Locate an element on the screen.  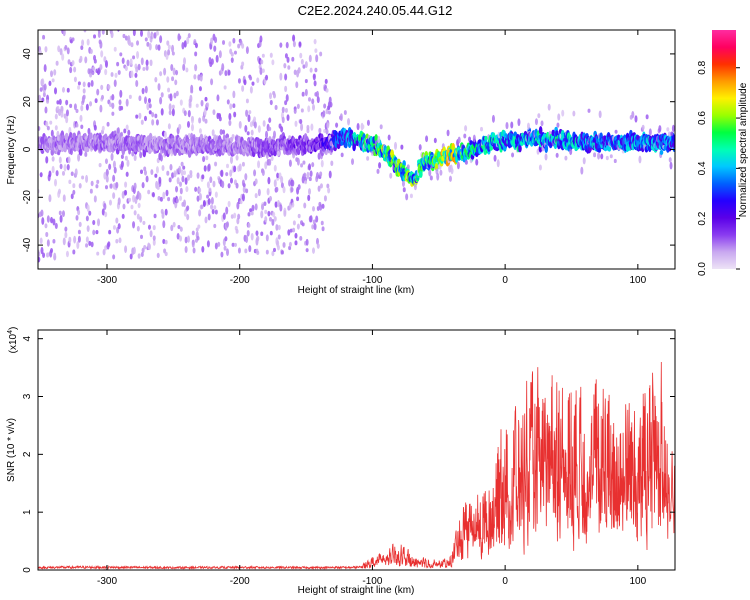
snr-x-tick-label: -100 is located at coordinates (372, 581).